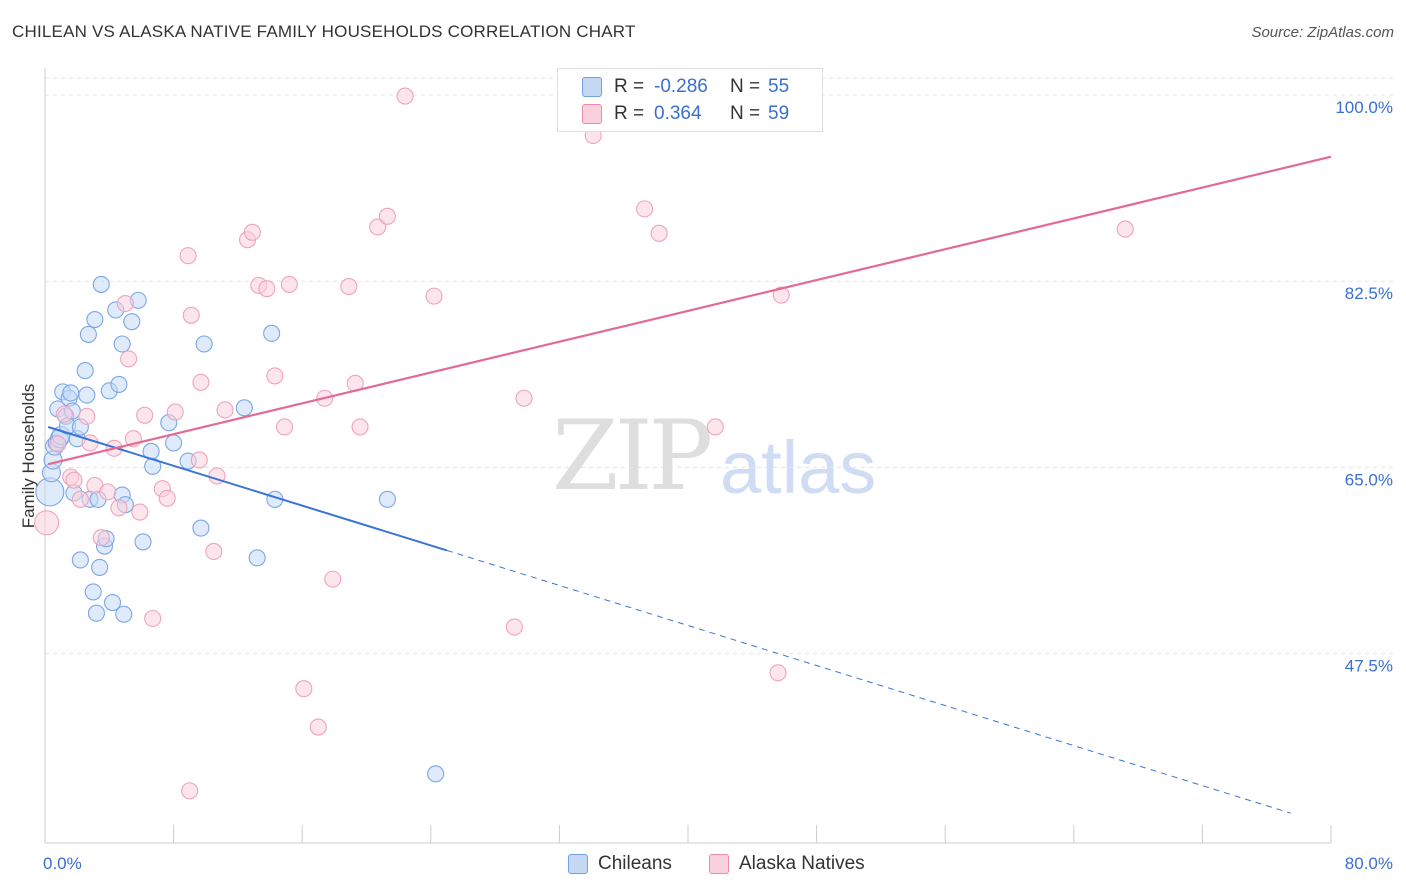 The height and width of the screenshot is (892, 1406). I want to click on legend-swatch-chileans, so click(592, 87).